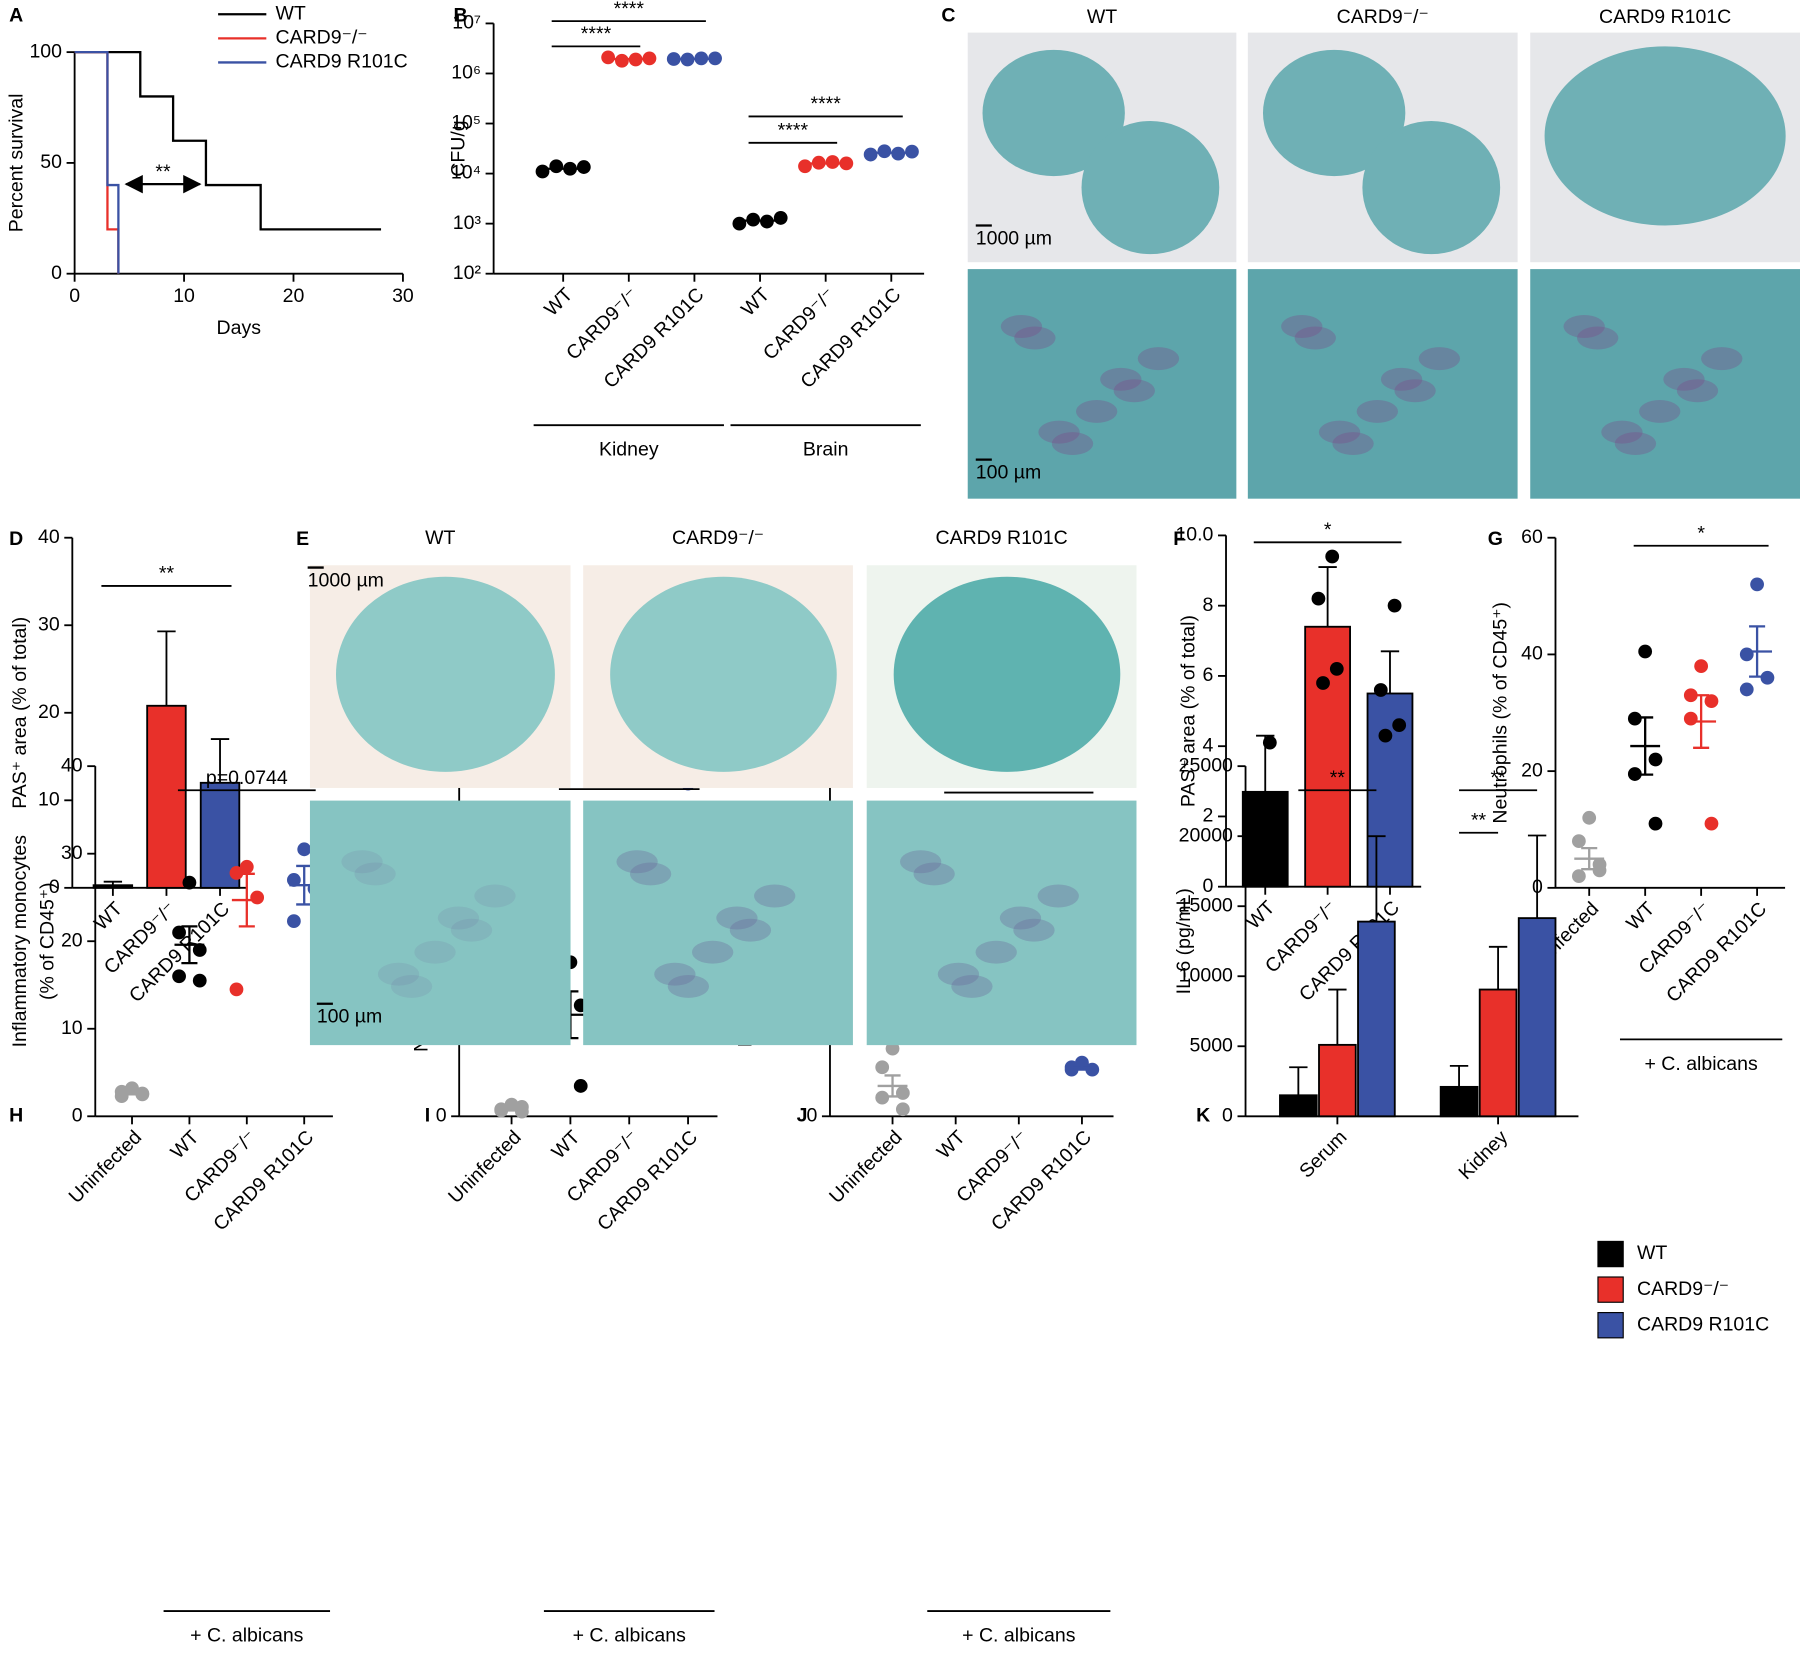 Image resolution: width=1800 pixels, height=1654 pixels. Describe the element at coordinates (74, 296) in the screenshot. I see `x-tick-label: 0` at that location.